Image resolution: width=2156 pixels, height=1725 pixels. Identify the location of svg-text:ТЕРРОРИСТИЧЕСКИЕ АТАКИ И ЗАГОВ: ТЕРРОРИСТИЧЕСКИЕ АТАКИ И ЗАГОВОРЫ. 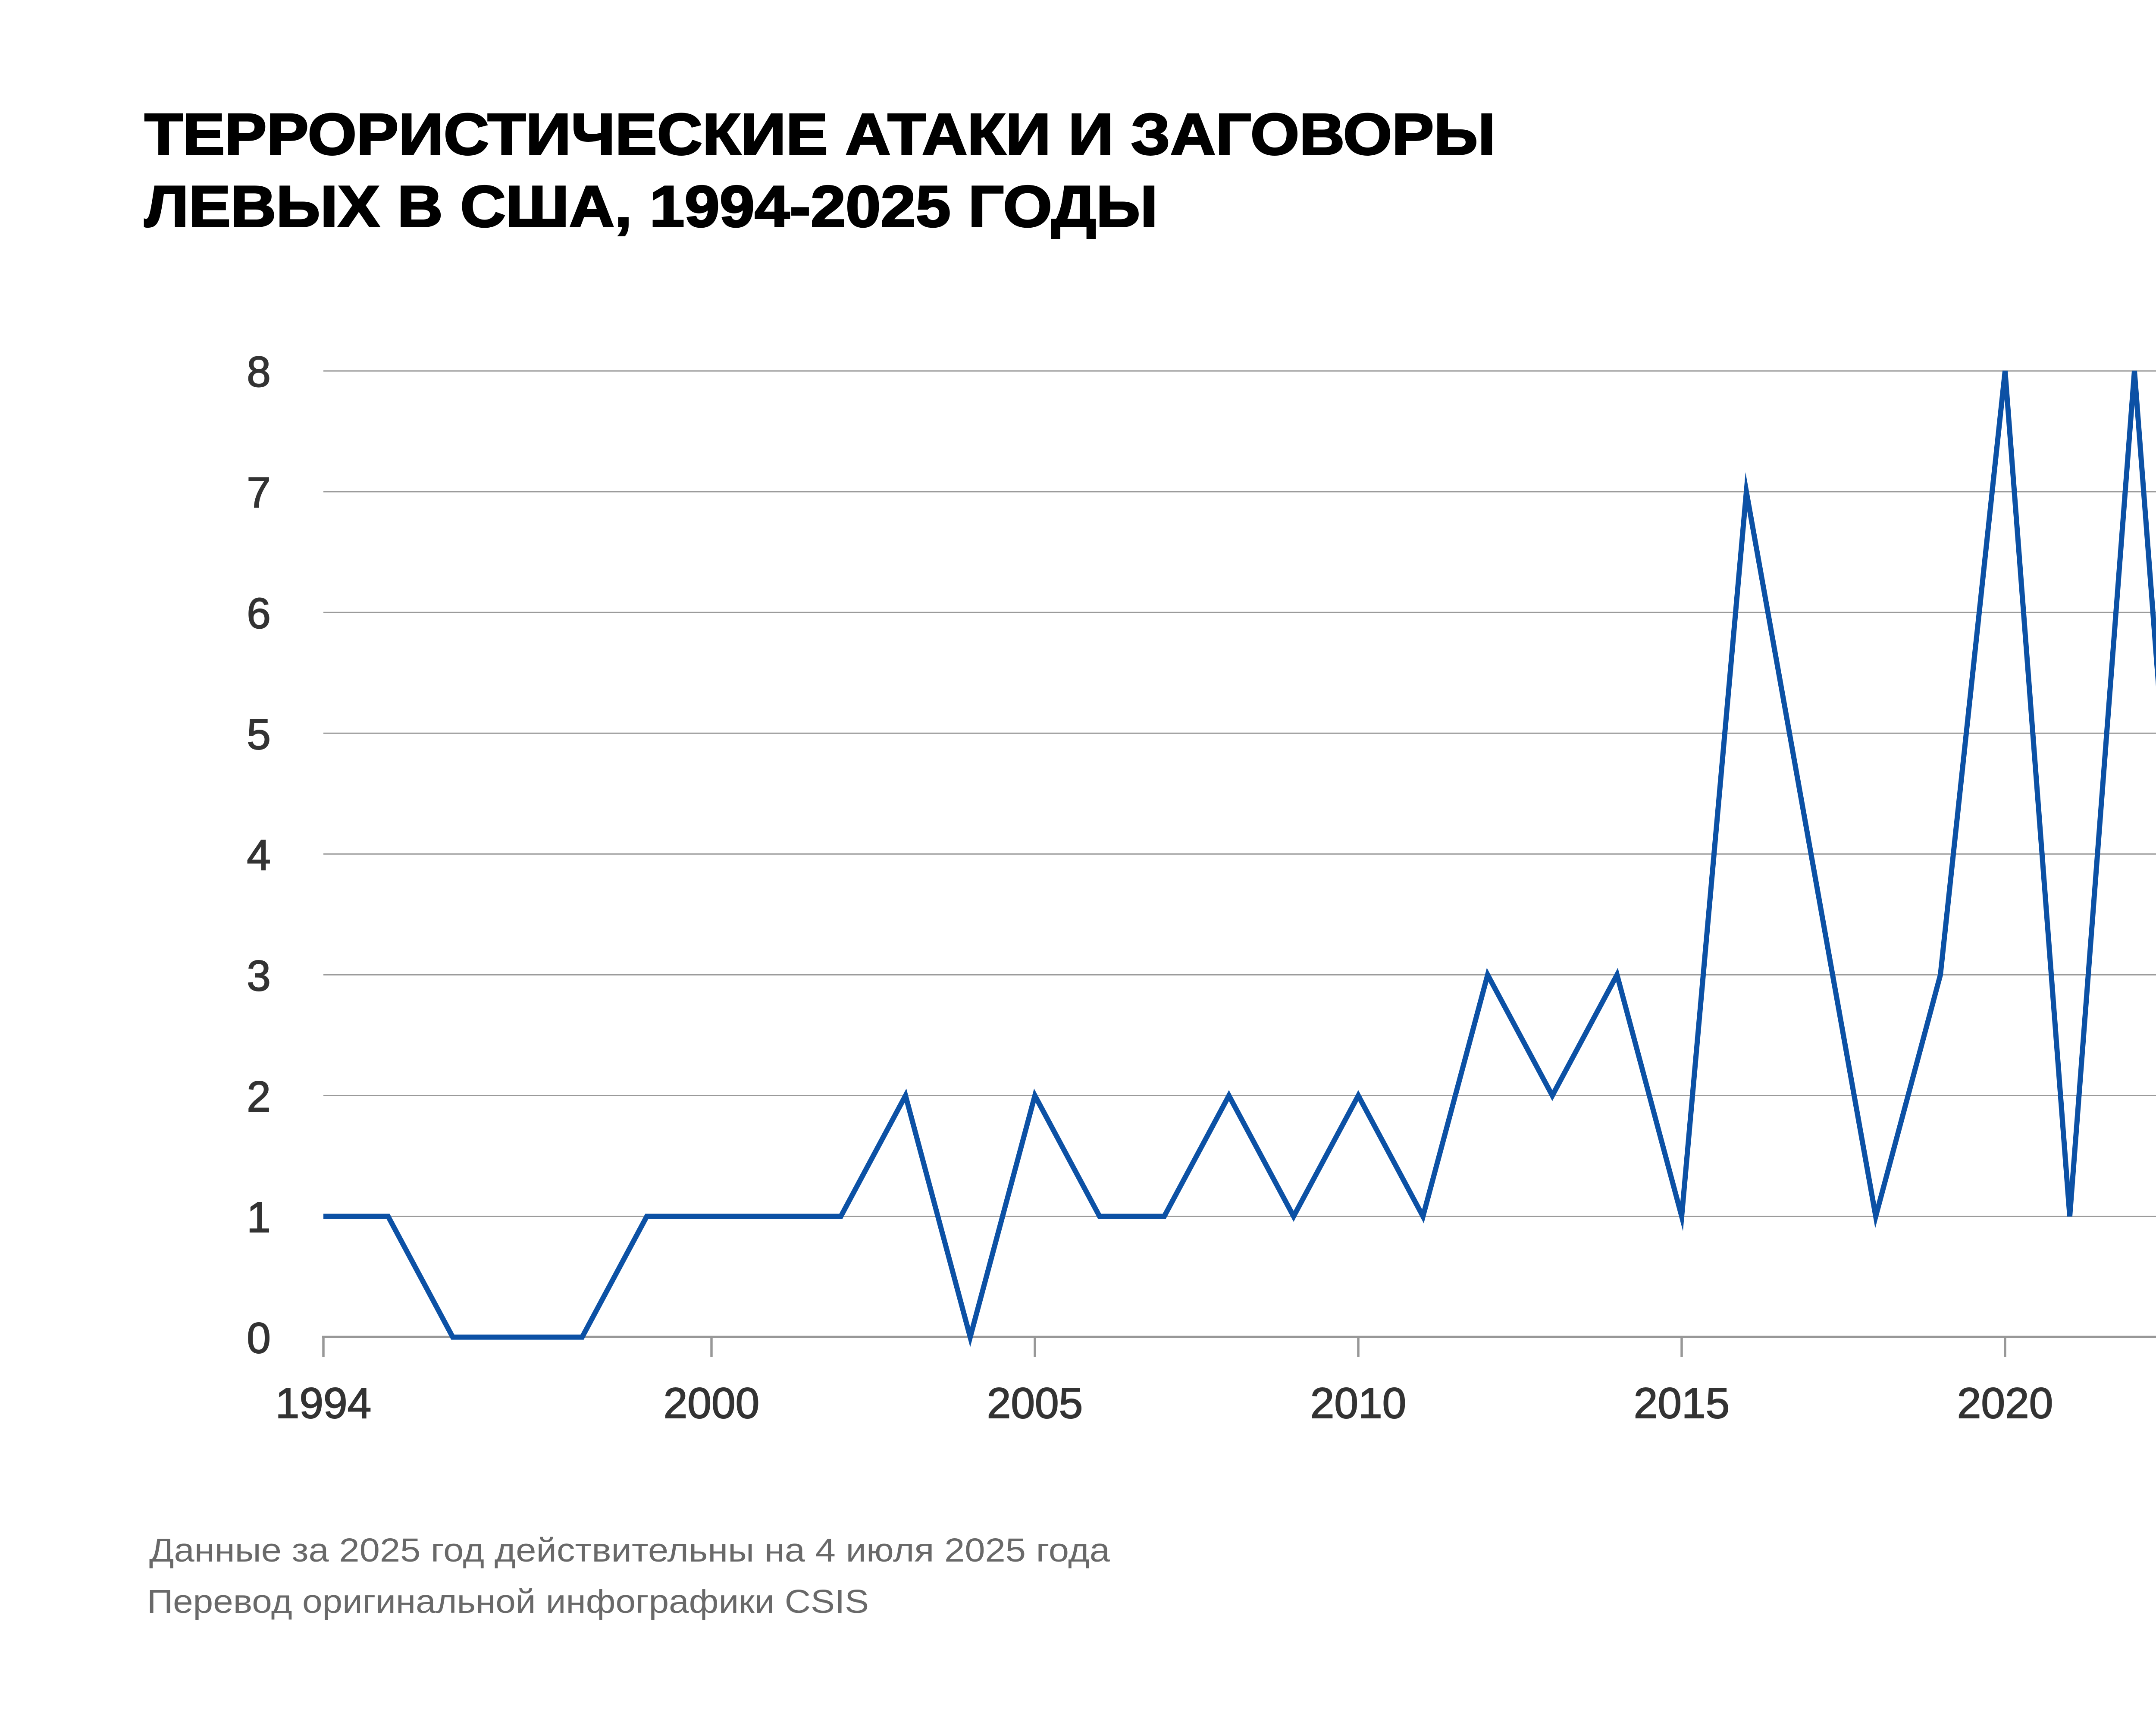
(819, 134).